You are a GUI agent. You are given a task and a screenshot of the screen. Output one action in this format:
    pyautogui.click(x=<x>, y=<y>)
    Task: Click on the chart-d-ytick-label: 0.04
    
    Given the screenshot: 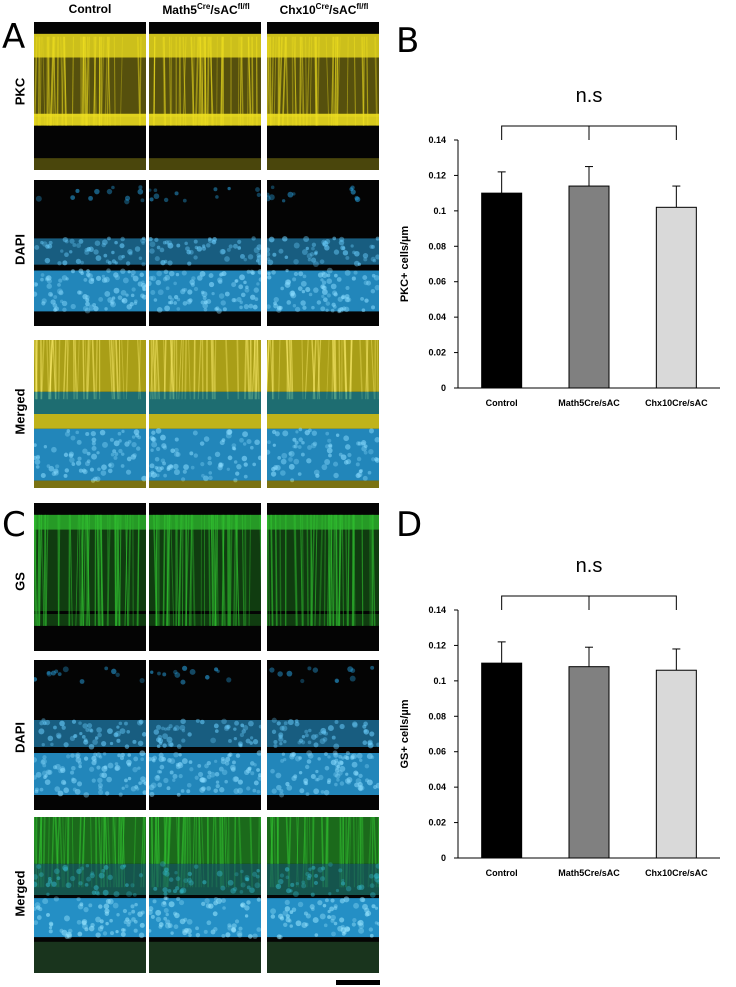 What is the action you would take?
    pyautogui.click(x=437, y=787)
    